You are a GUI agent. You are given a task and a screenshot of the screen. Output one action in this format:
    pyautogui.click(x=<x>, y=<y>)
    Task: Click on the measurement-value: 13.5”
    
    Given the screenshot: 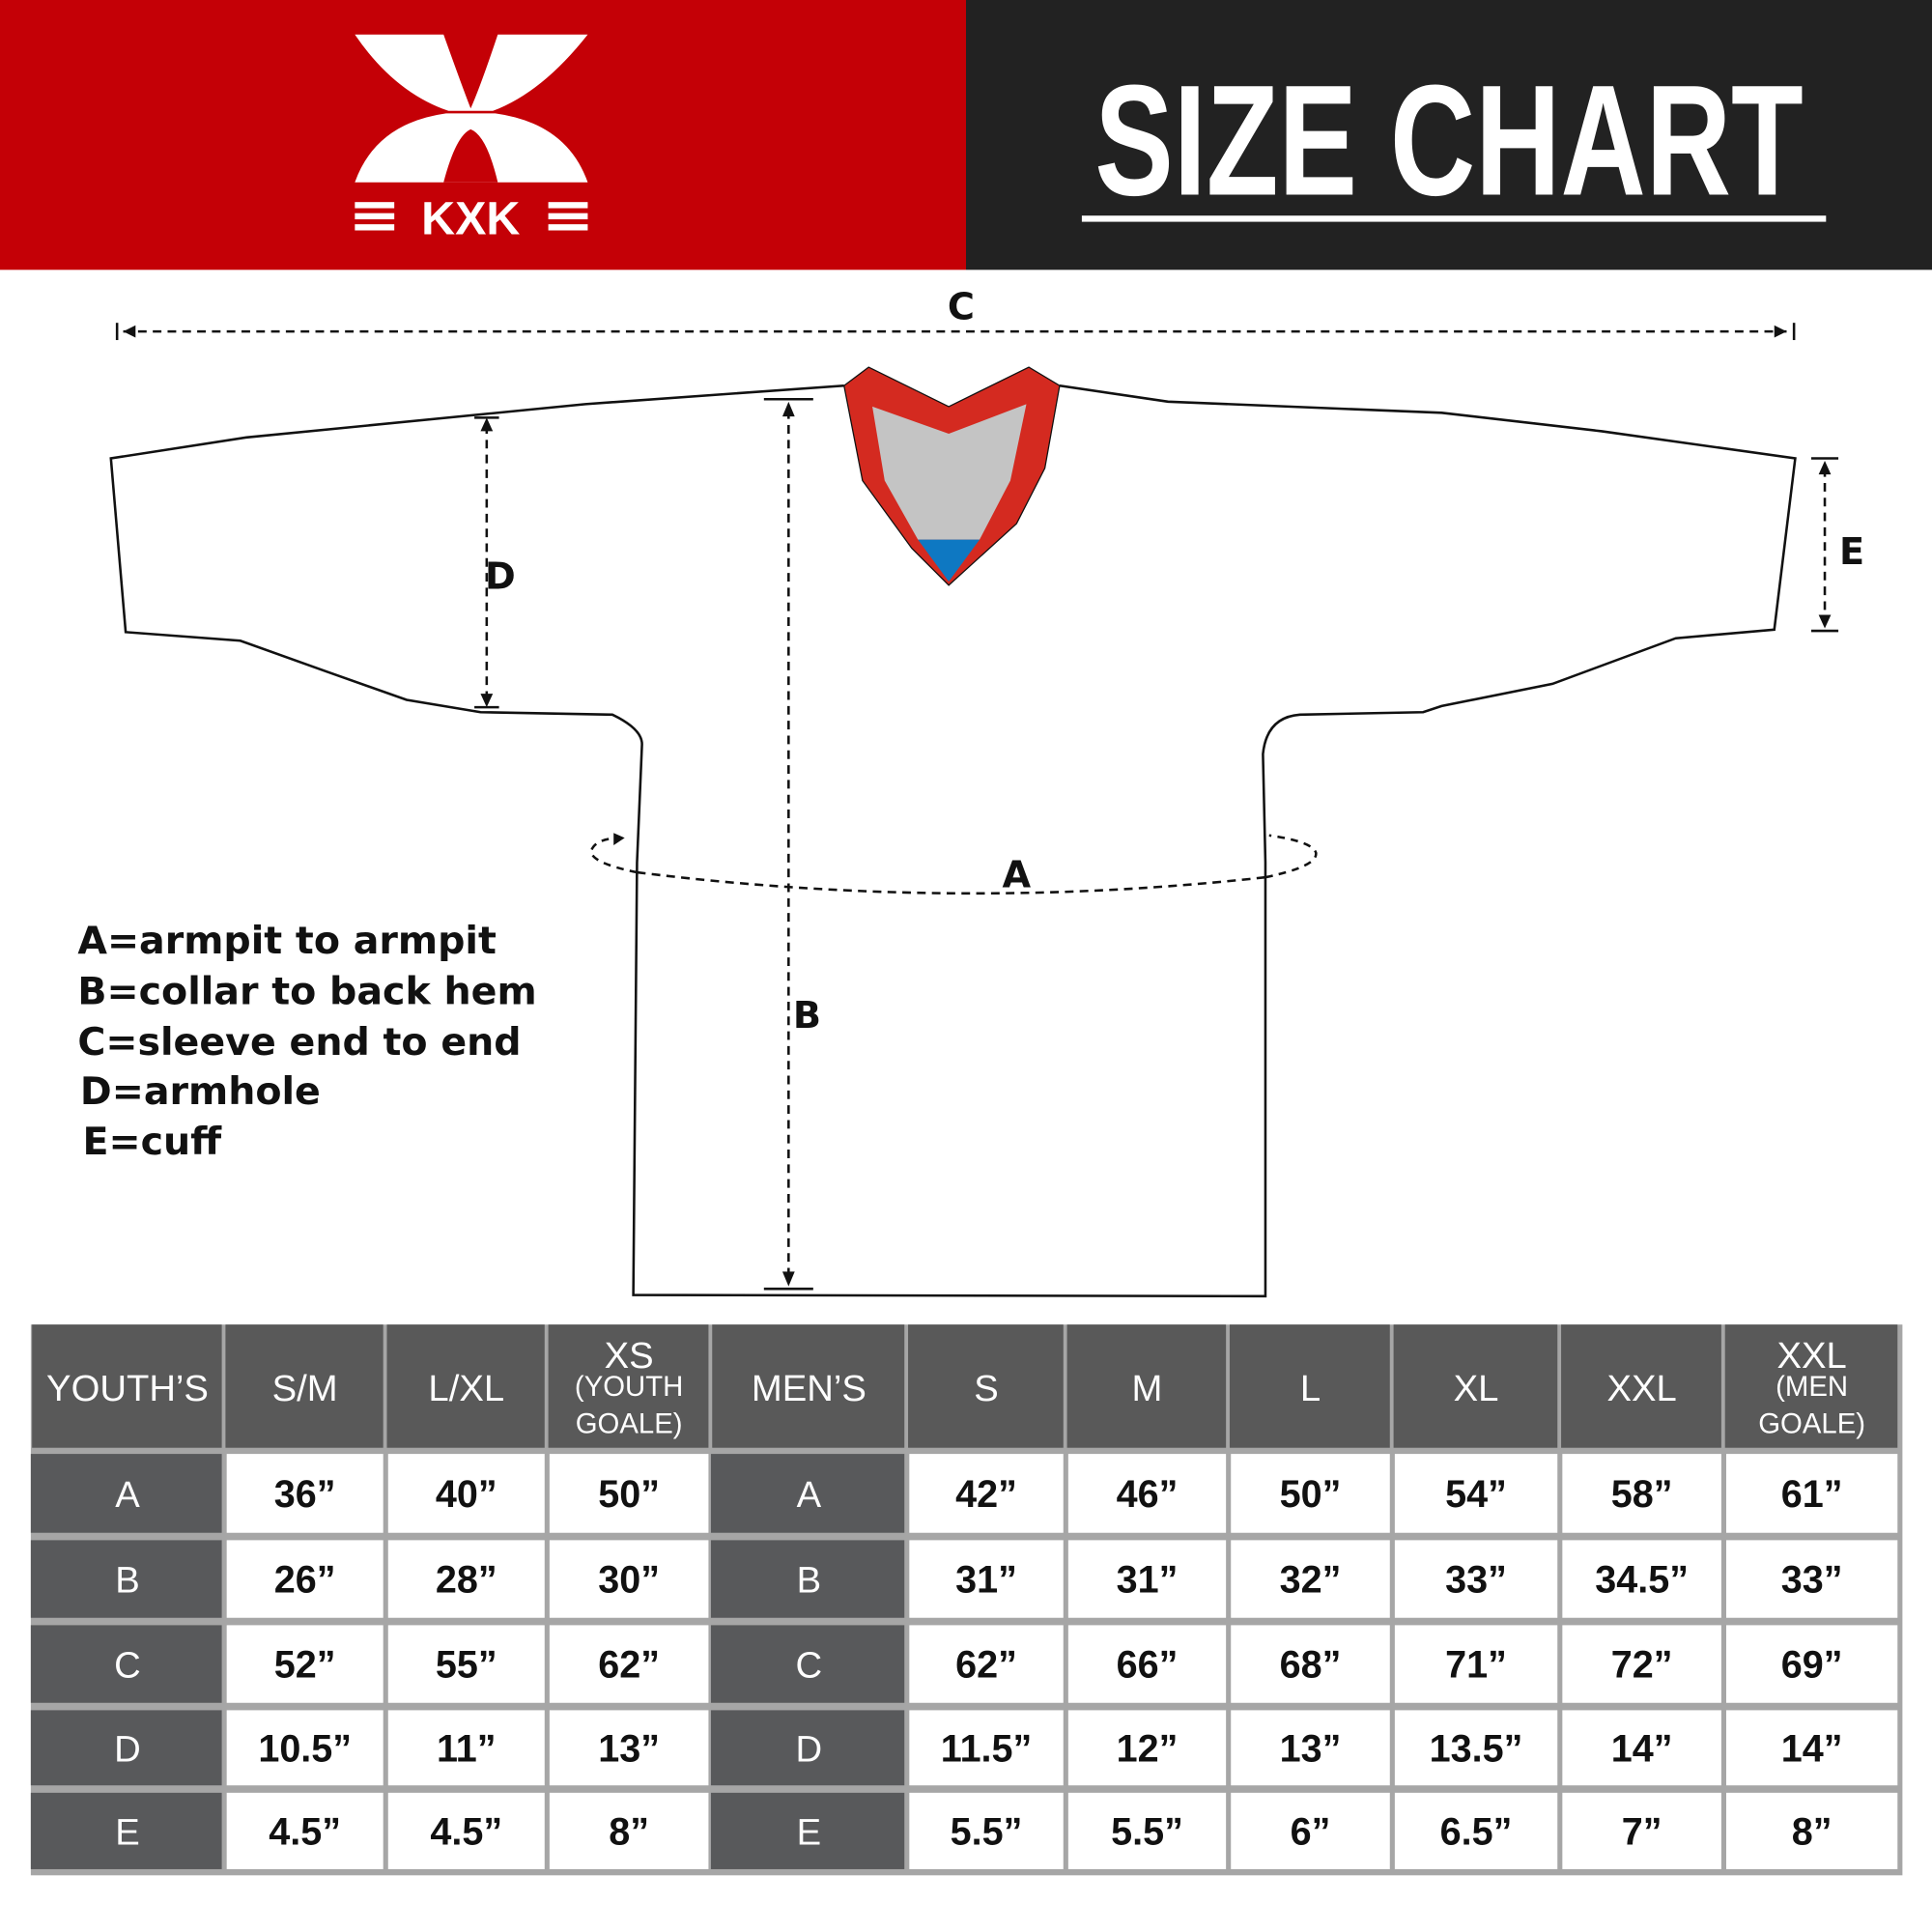 What is the action you would take?
    pyautogui.click(x=1476, y=1748)
    